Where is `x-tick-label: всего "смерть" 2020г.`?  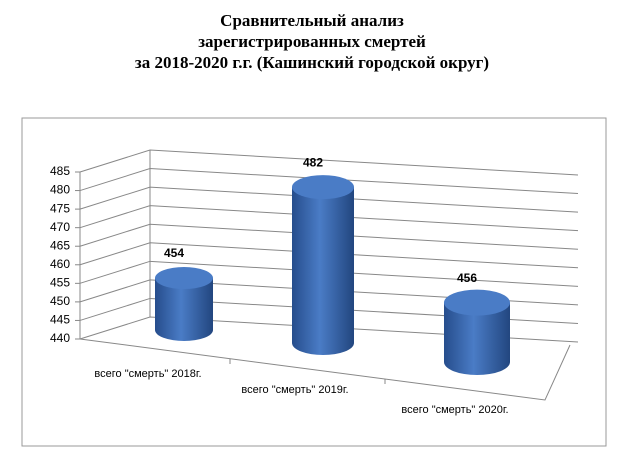 x-tick-label: всего "смерть" 2020г. is located at coordinates (454, 410).